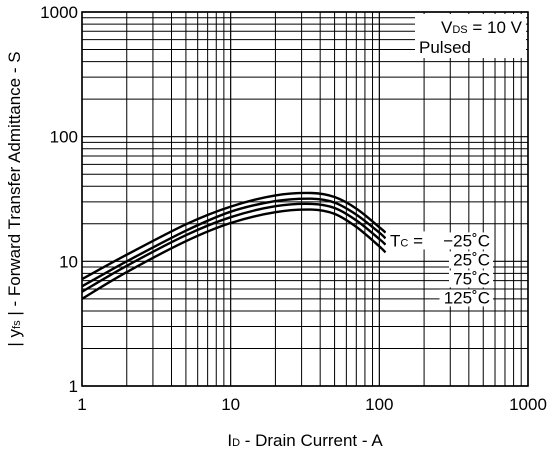 The image size is (552, 457). I want to click on x-axis-label-symbol: I, so click(229, 440).